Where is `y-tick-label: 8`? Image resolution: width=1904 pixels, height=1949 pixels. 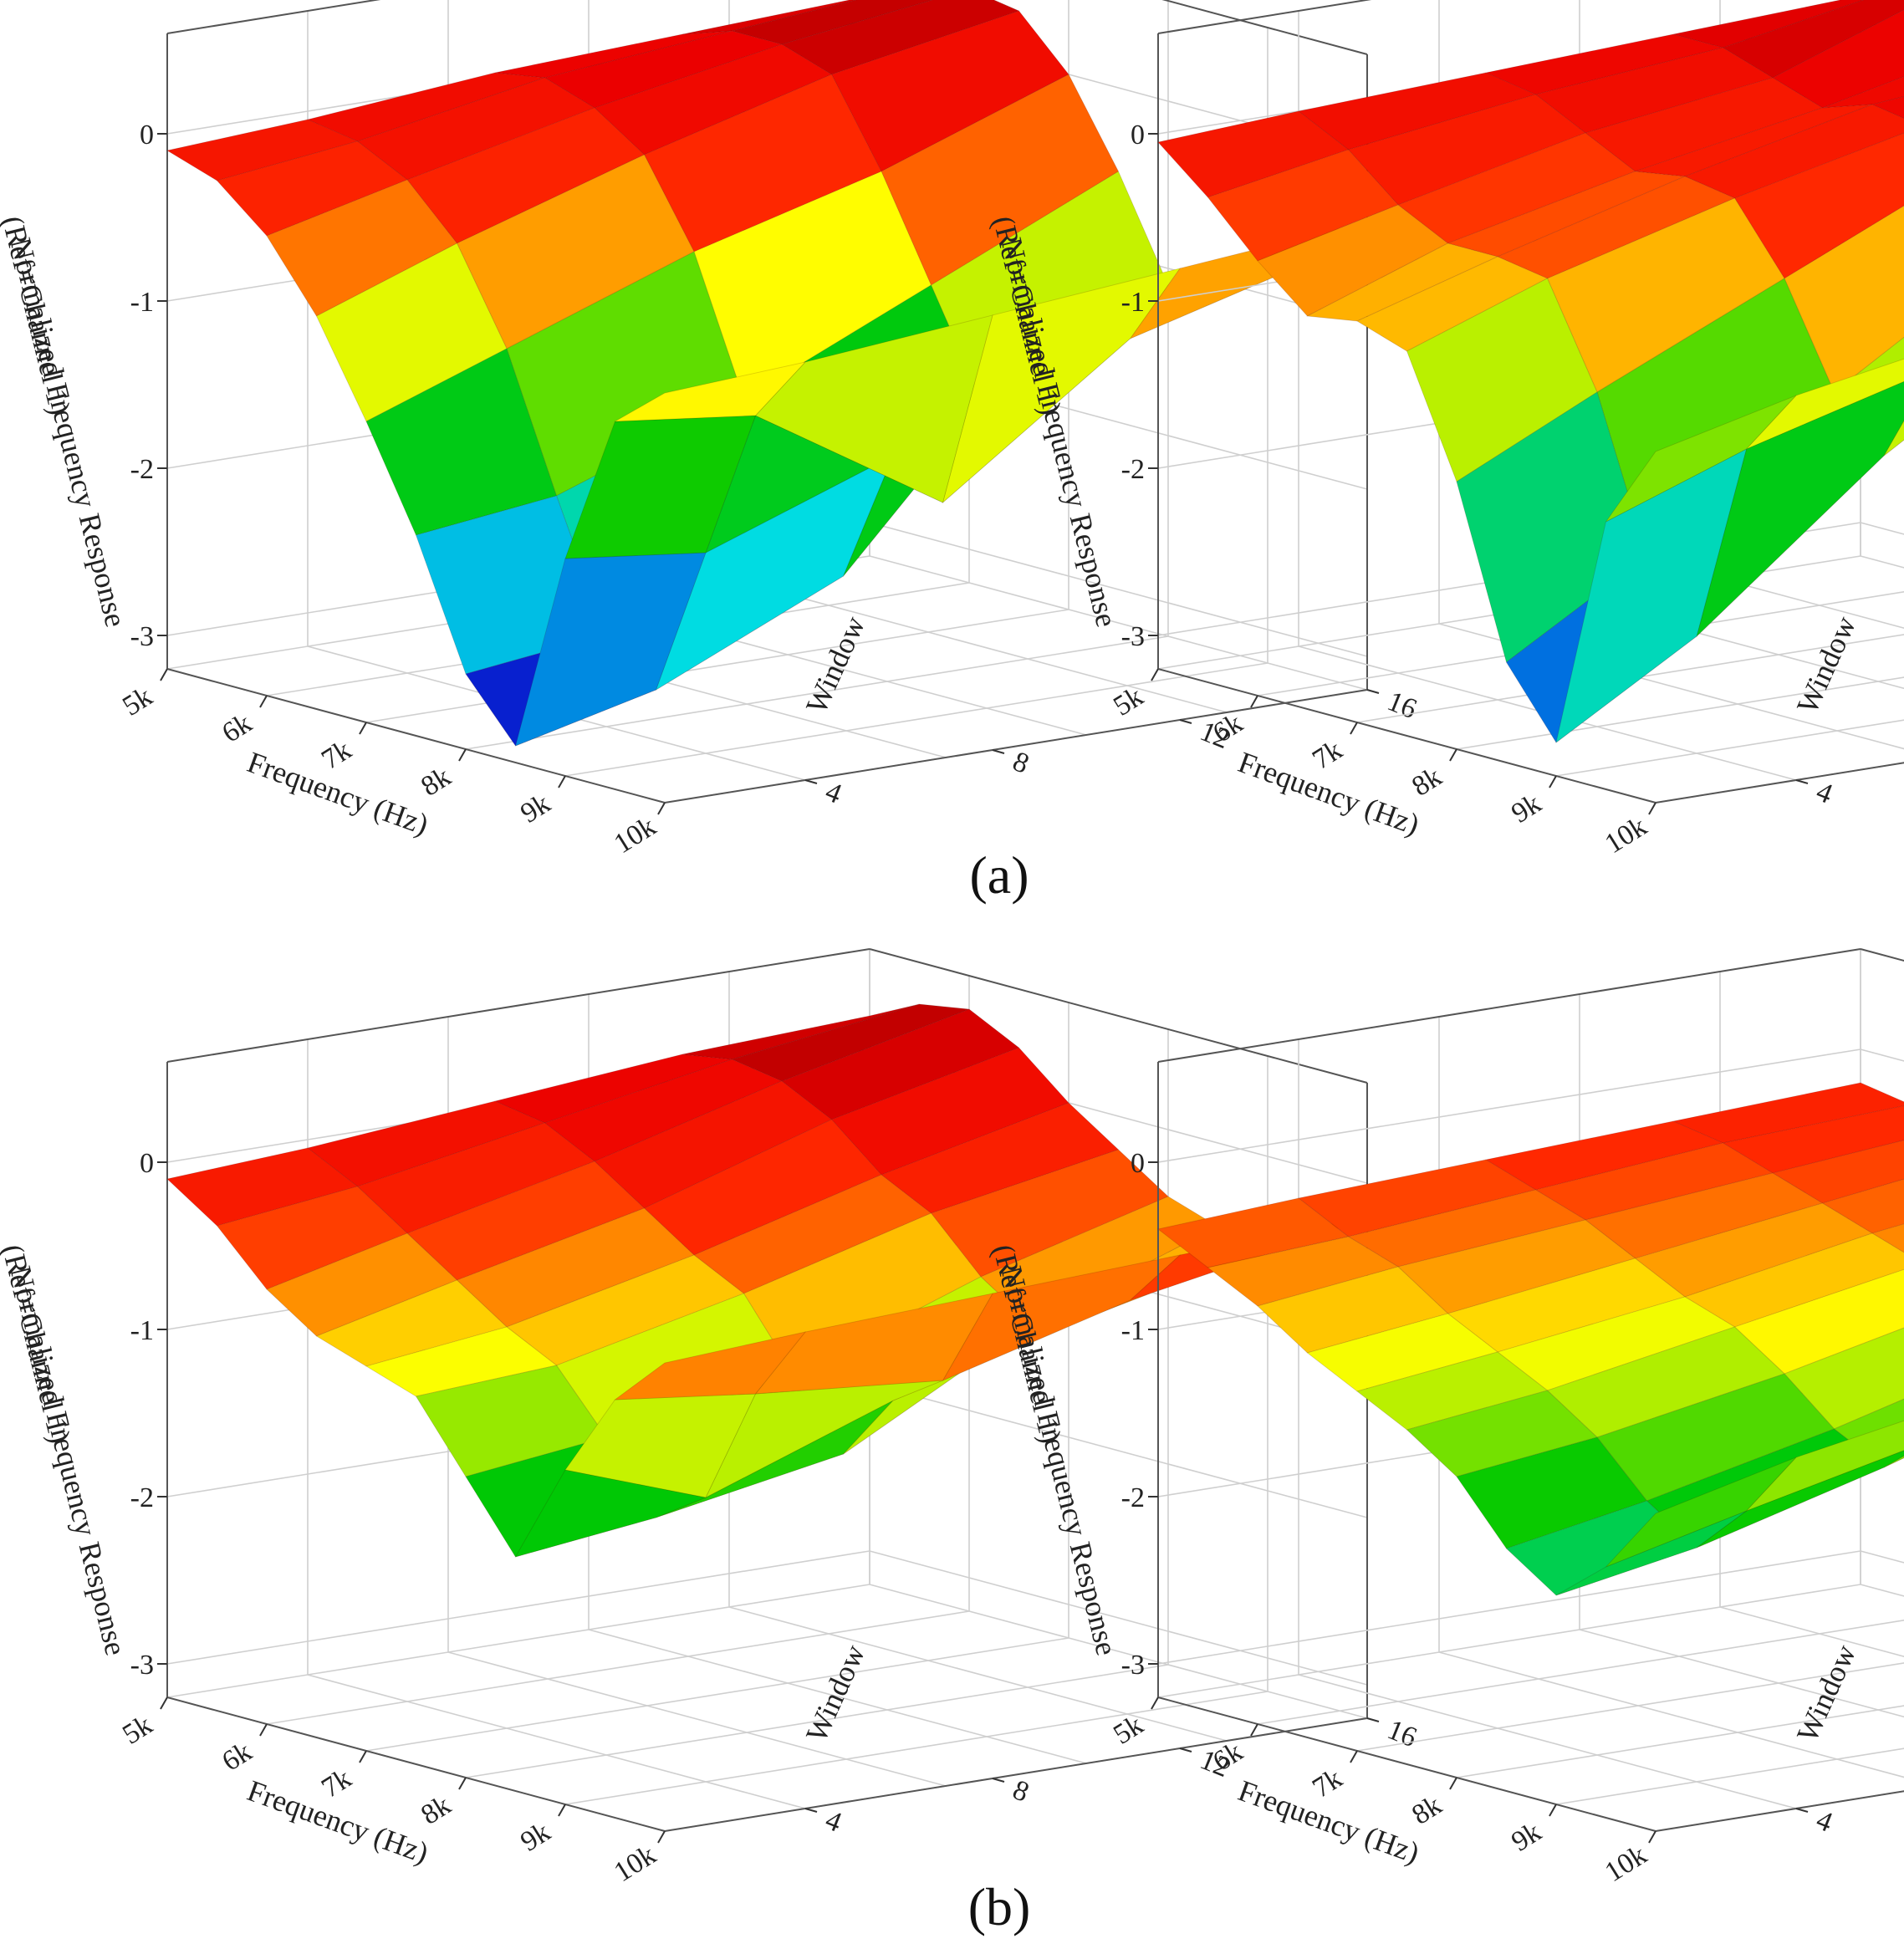
y-tick-label: 8 is located at coordinates (1021, 1791).